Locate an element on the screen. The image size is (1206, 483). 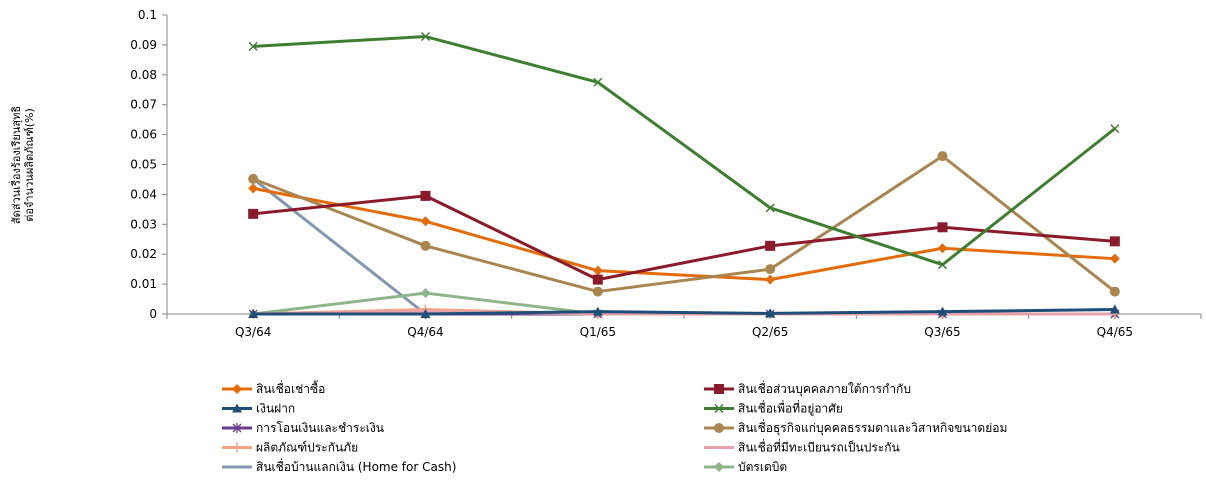
legend-label: สินเชื่อเพื่อที่อยู่อาศัย is located at coordinates (790, 408).